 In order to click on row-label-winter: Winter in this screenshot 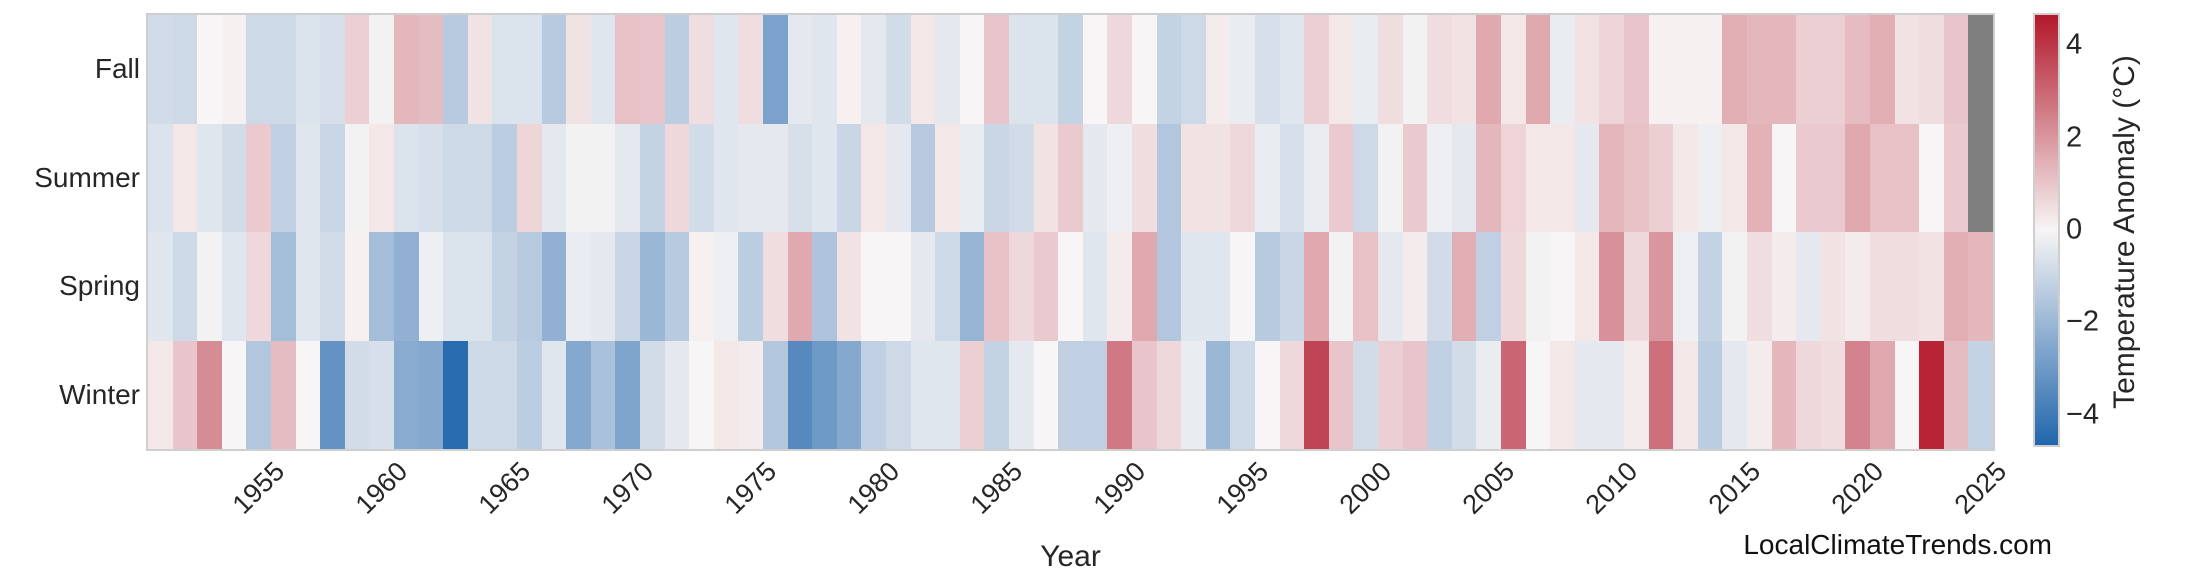, I will do `click(99, 394)`.